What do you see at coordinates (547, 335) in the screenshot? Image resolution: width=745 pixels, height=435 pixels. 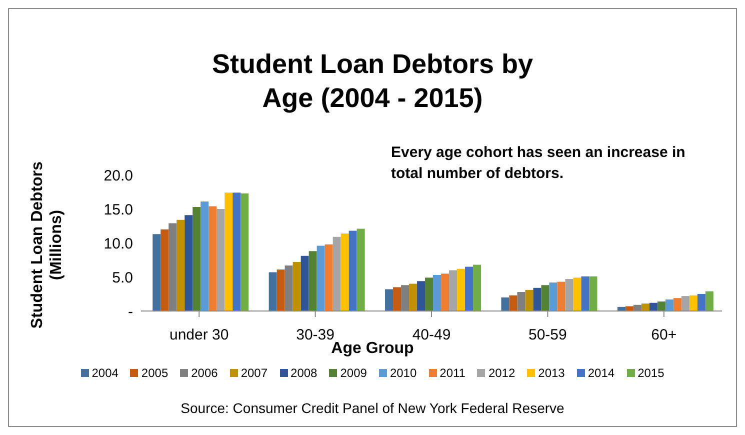 I see `x-tick-label: 50-59` at bounding box center [547, 335].